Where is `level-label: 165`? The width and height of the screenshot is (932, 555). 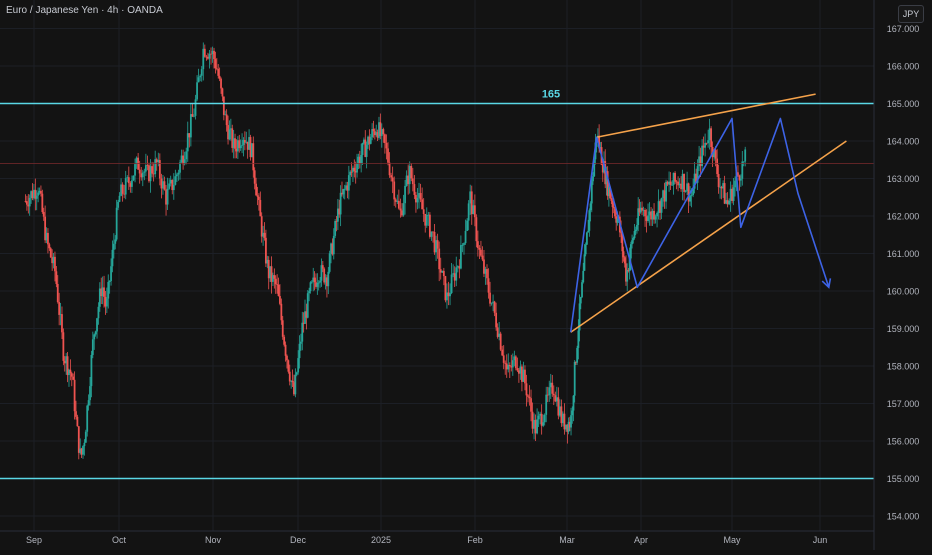 level-label: 165 is located at coordinates (551, 95).